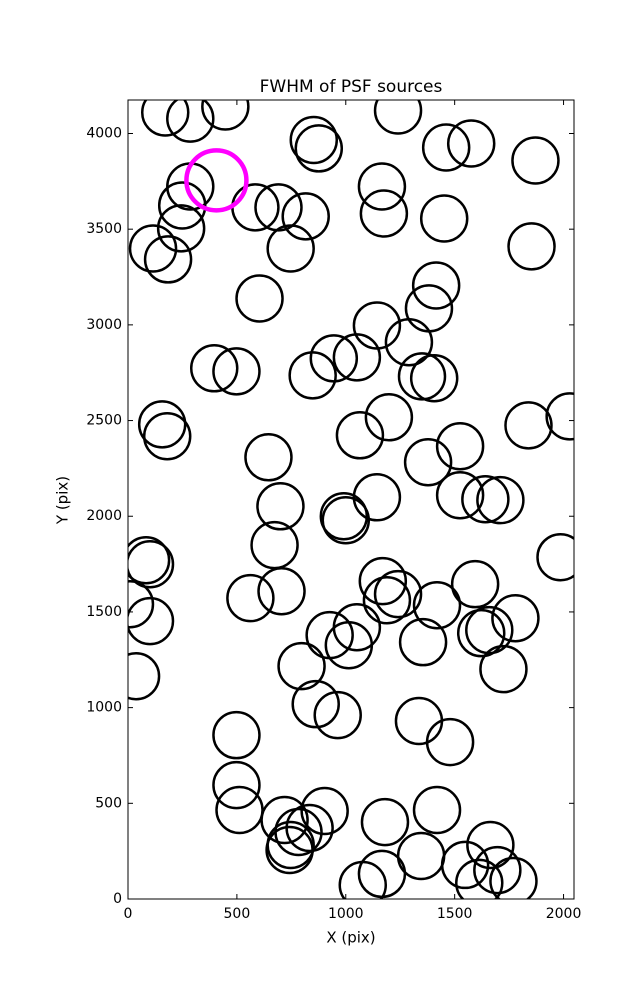 Image resolution: width=637 pixels, height=1000 pixels. What do you see at coordinates (104, 325) in the screenshot?
I see `y-tick-label: 3000` at bounding box center [104, 325].